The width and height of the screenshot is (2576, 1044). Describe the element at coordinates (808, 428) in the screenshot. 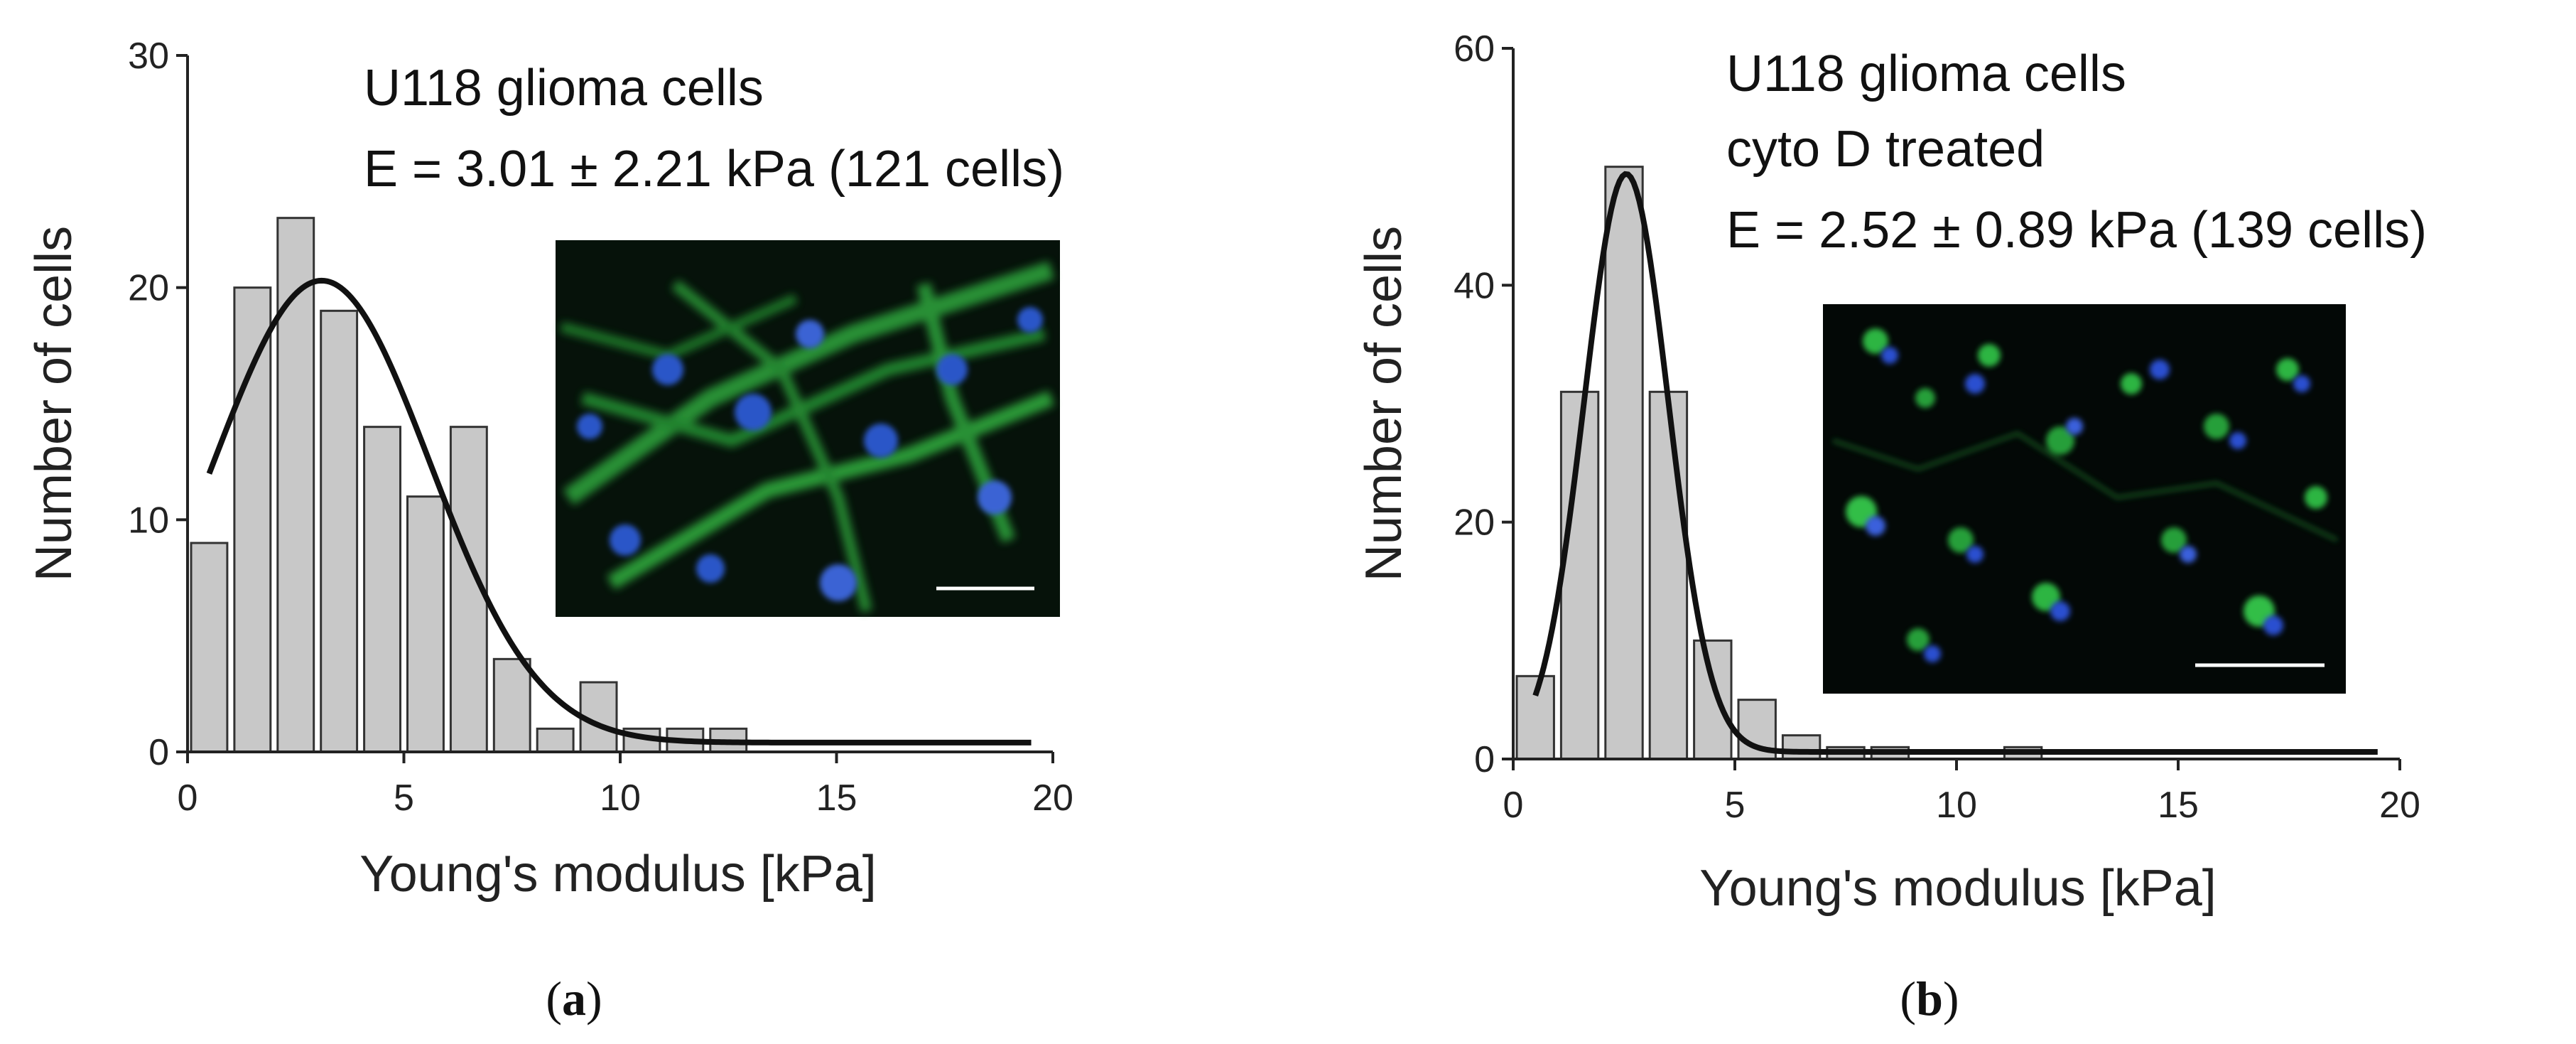

I see `inset-micrograph-a` at that location.